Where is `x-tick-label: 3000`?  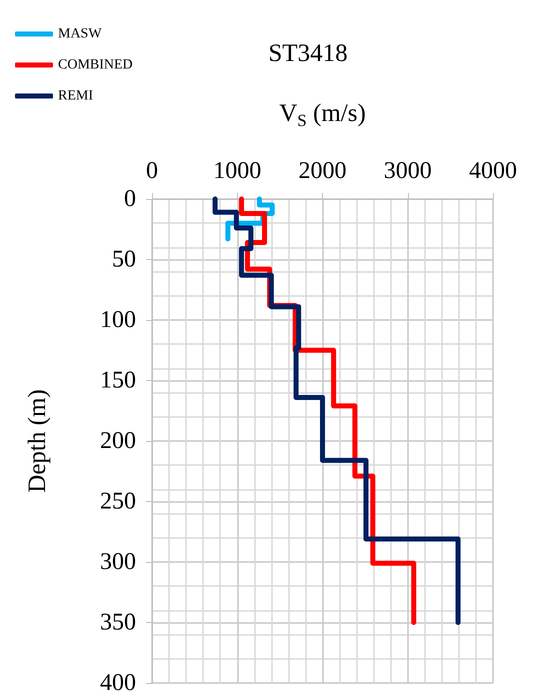 x-tick-label: 3000 is located at coordinates (408, 171).